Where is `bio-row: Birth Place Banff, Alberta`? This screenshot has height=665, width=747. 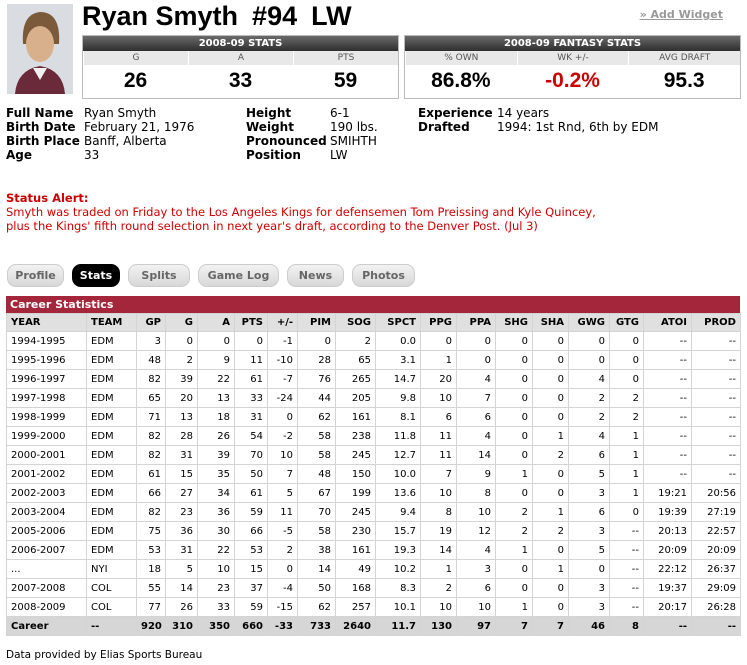
bio-row: Birth Place Banff, Alberta is located at coordinates (100, 141).